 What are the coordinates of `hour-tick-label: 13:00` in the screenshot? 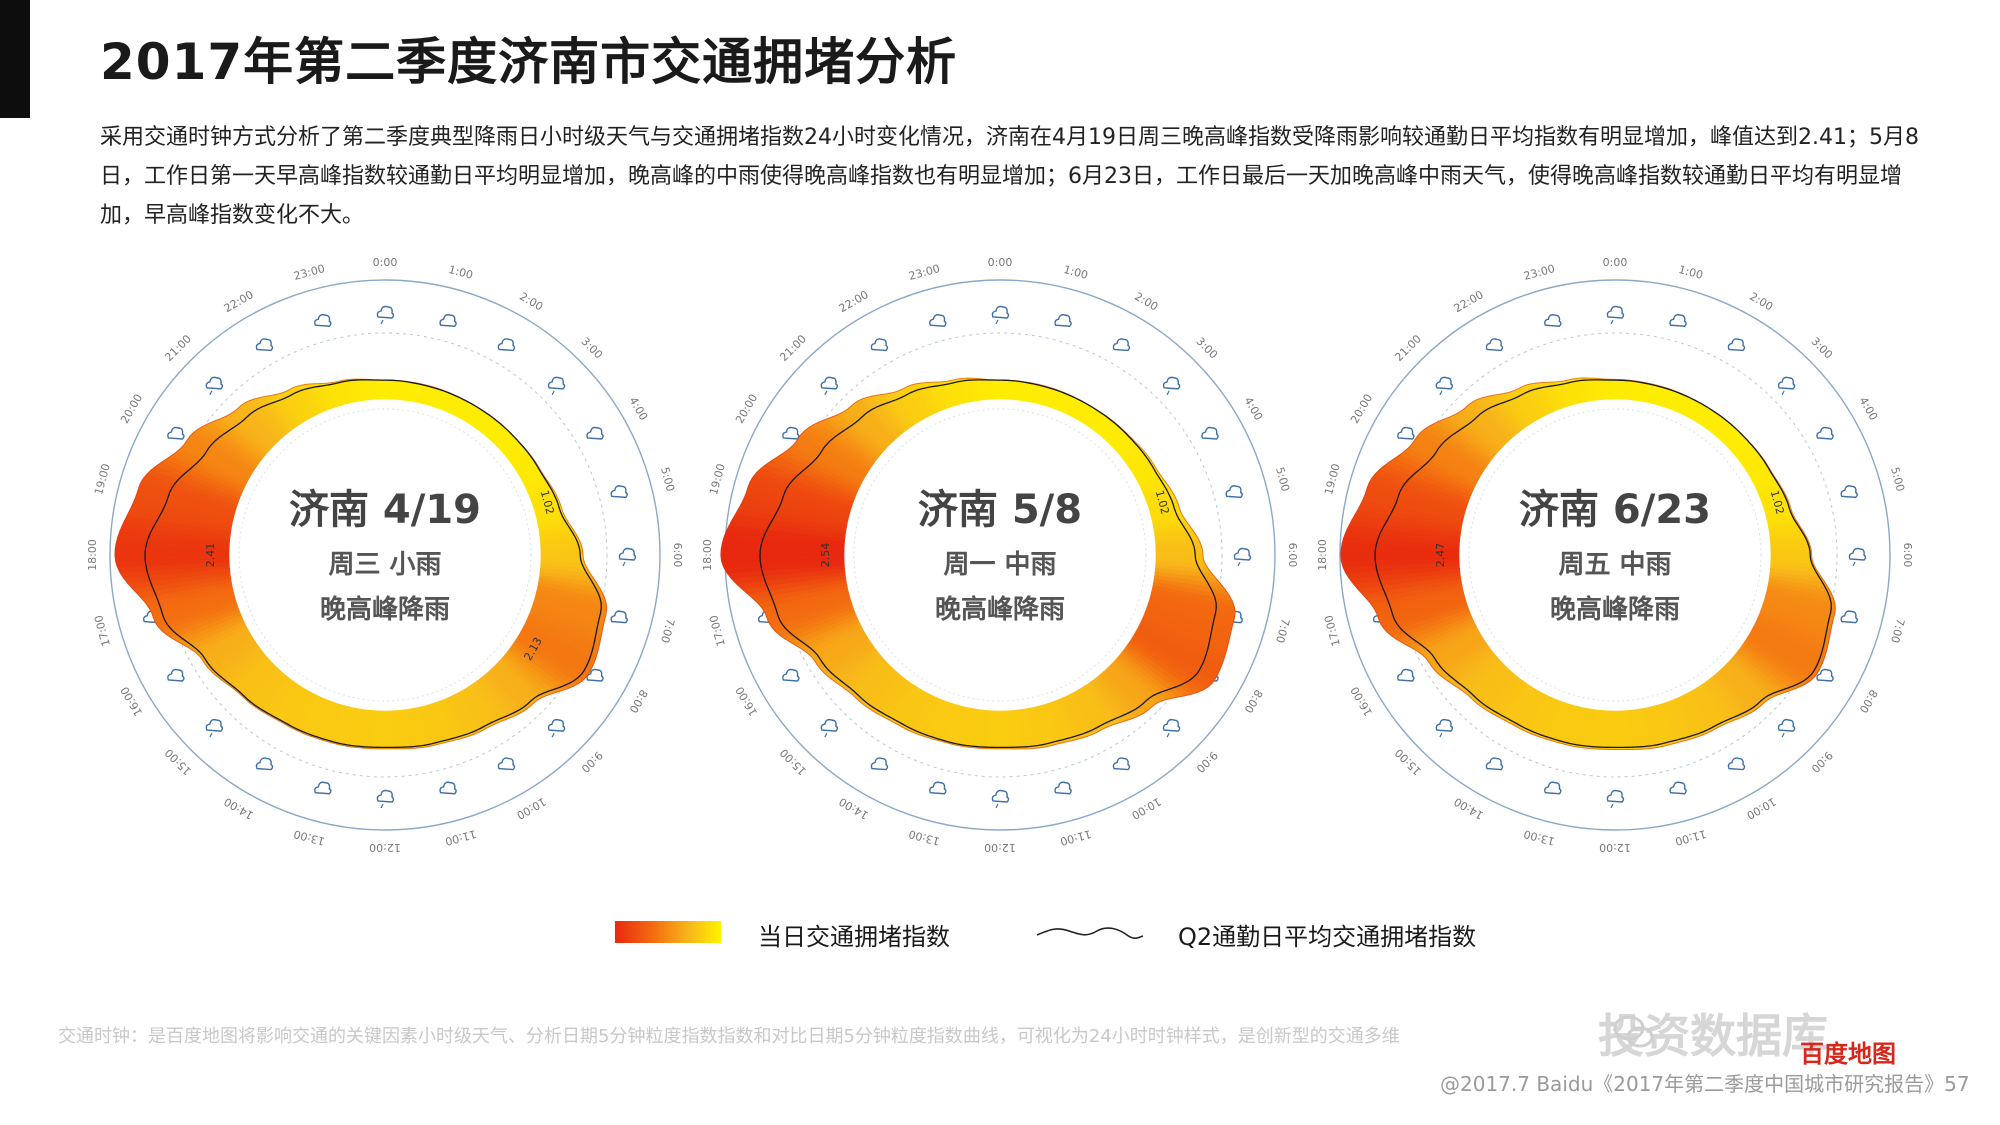 It's located at (924, 837).